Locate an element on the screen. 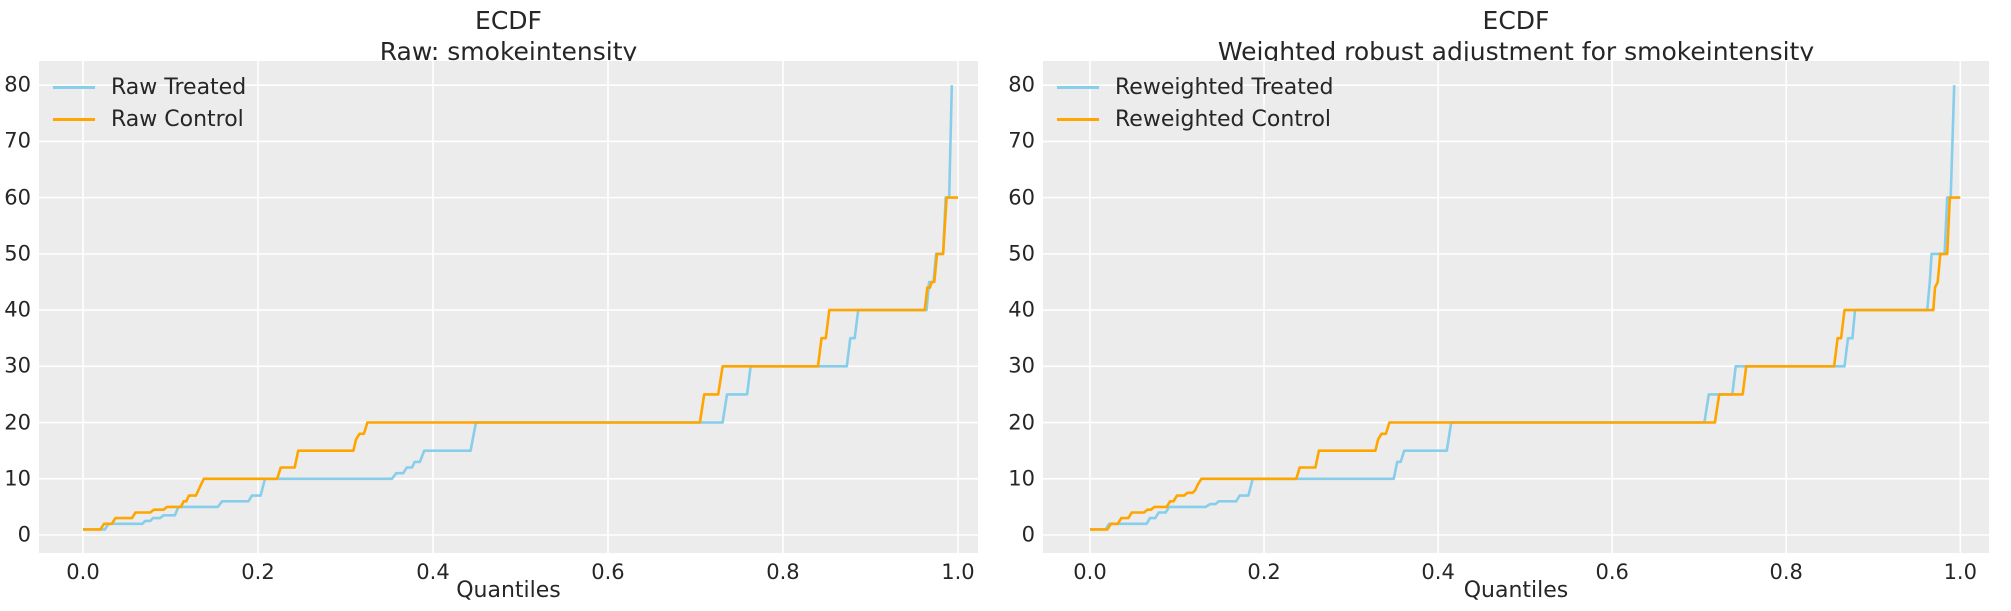 The height and width of the screenshot is (611, 2011). legend-item: Raw Treated is located at coordinates (149, 87).